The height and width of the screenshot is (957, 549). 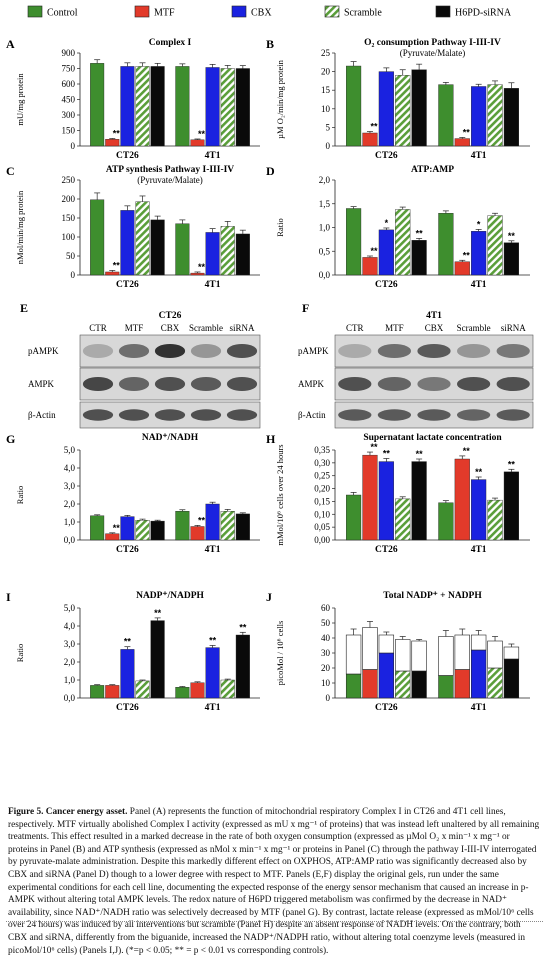 What do you see at coordinates (10, 44) in the screenshot?
I see `panel-letter: A` at bounding box center [10, 44].